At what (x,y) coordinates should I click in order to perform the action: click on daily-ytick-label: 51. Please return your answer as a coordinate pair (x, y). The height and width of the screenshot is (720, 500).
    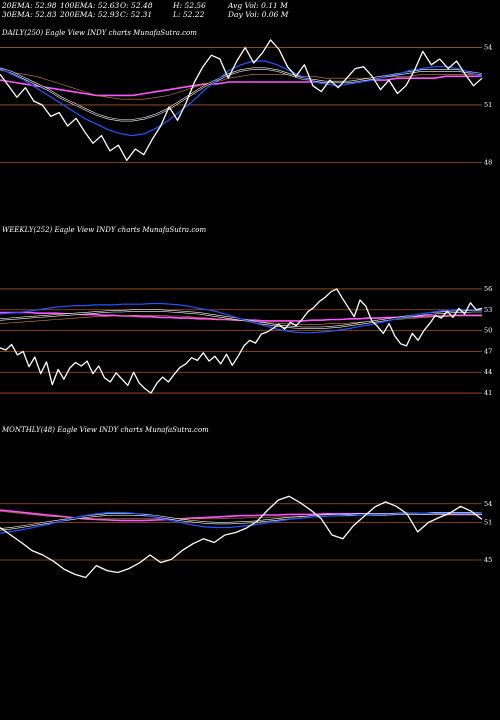
    Looking at the image, I should click on (488, 105).